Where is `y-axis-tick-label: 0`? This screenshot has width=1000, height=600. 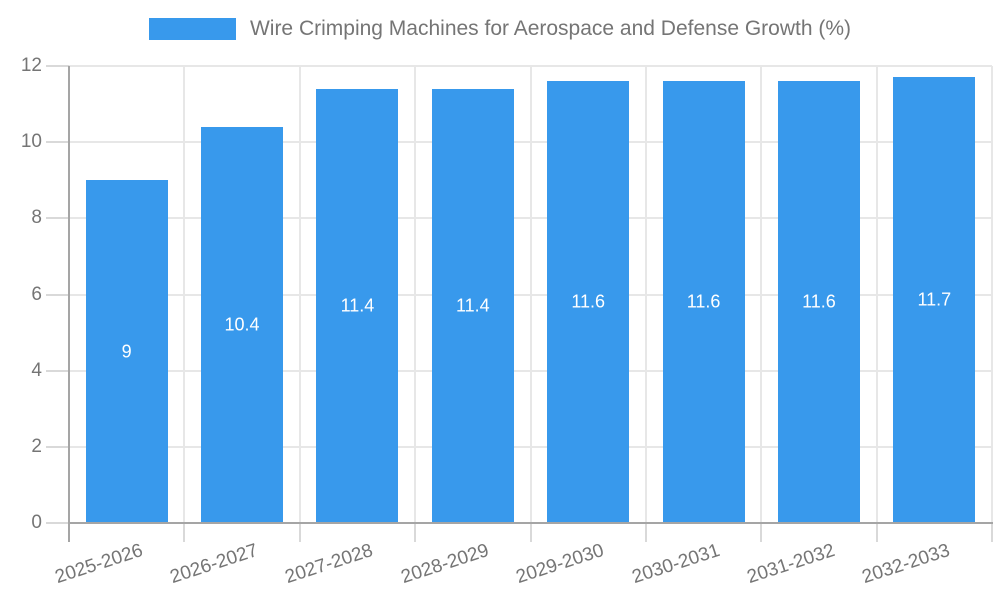 y-axis-tick-label: 0 is located at coordinates (36, 522).